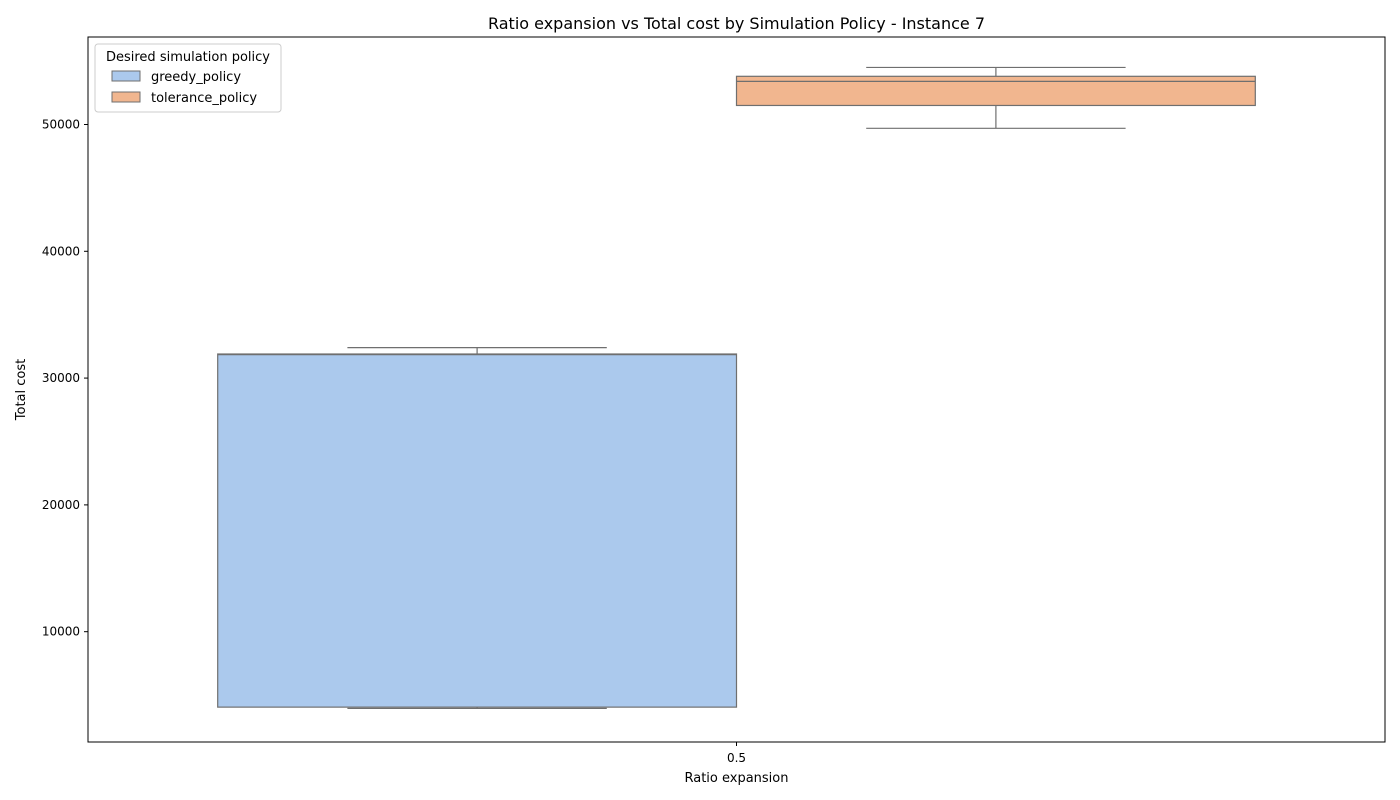 This screenshot has width=1400, height=800. What do you see at coordinates (736, 778) in the screenshot?
I see `x-axis-label: Ratio expansion` at bounding box center [736, 778].